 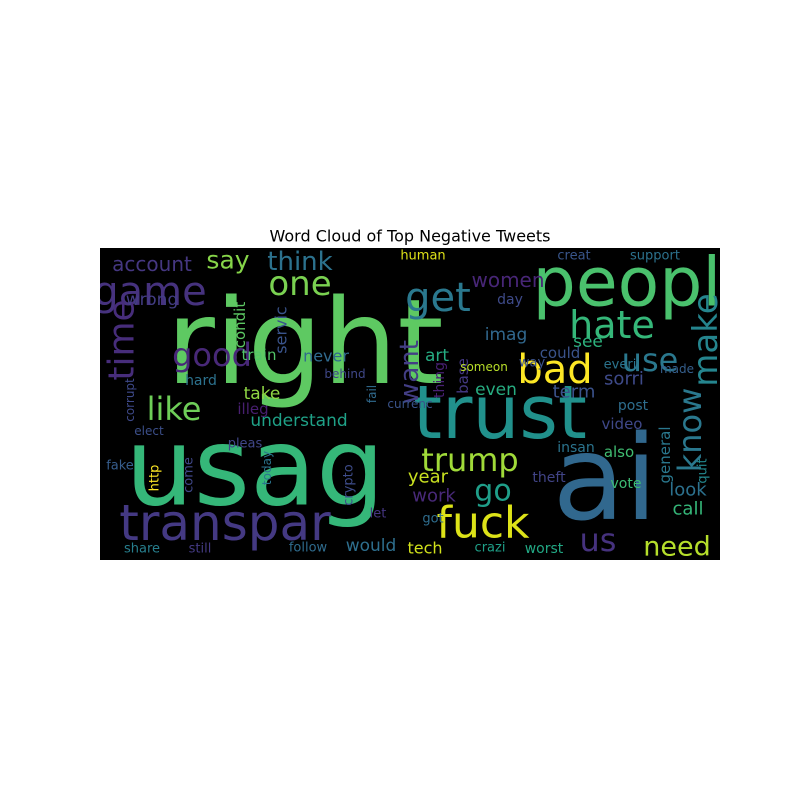 What do you see at coordinates (142, 549) in the screenshot?
I see `word: share` at bounding box center [142, 549].